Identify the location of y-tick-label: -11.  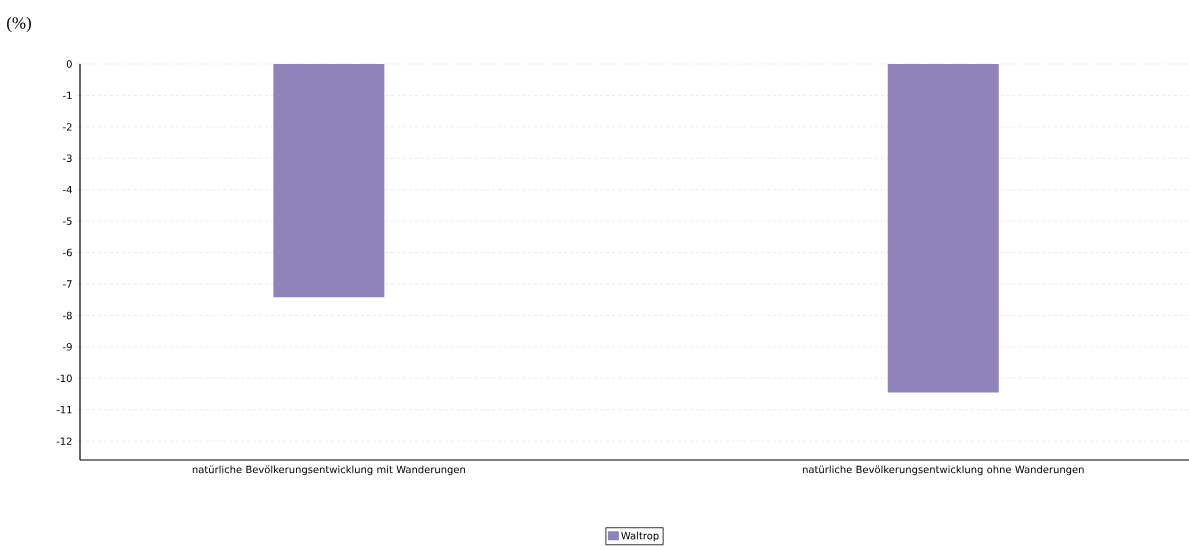
(64, 410).